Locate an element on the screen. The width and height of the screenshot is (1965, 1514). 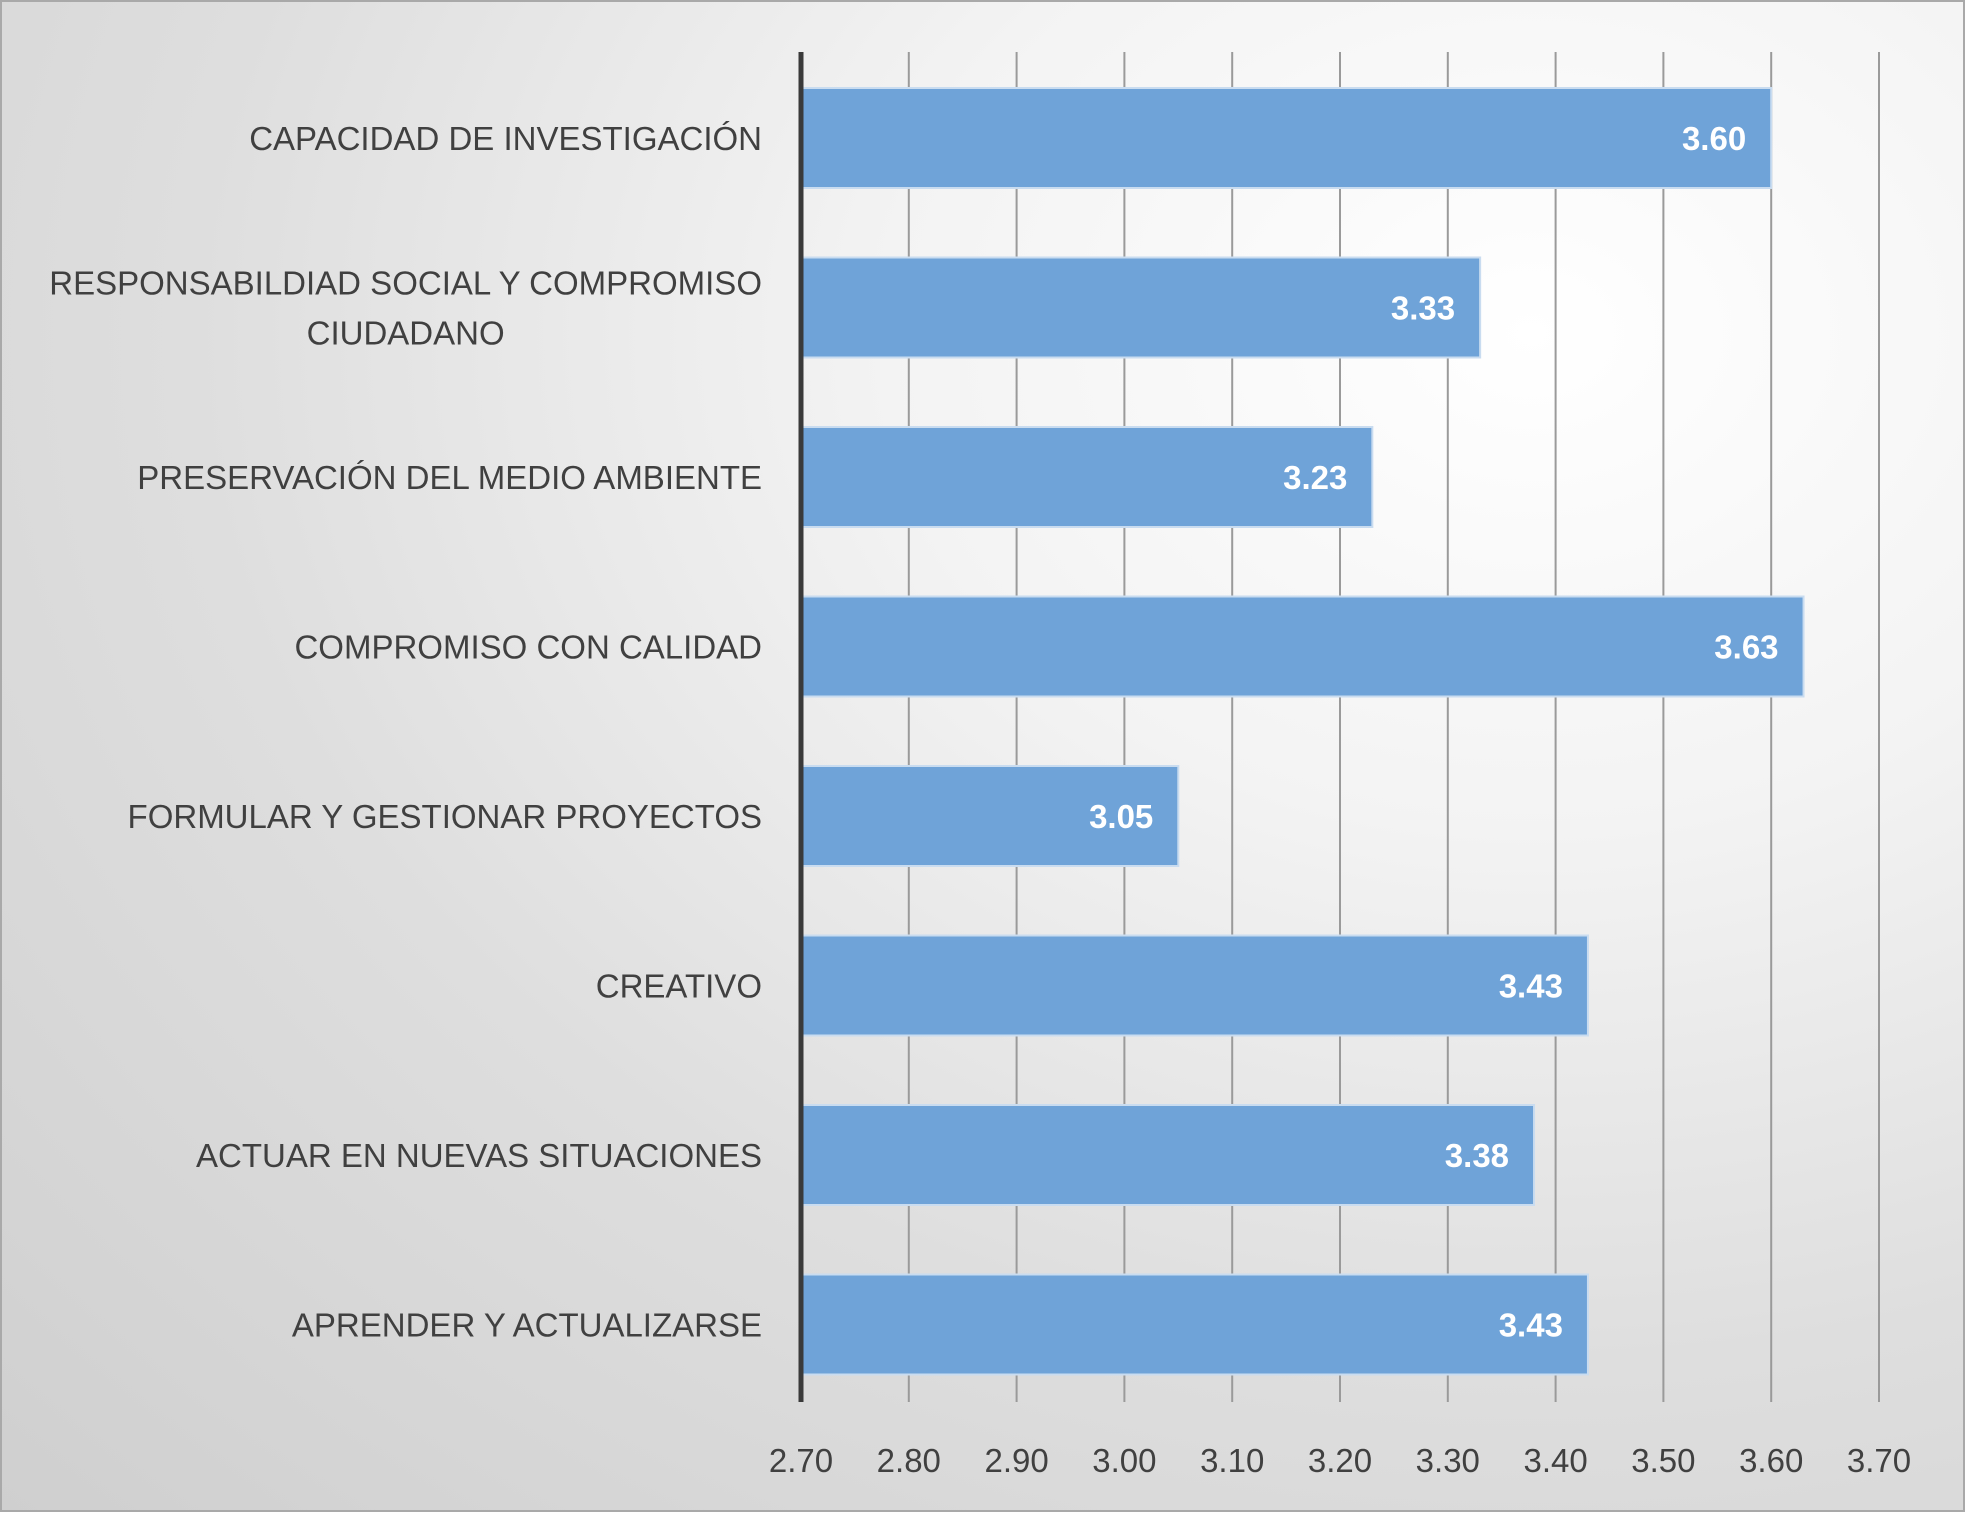
category-label: ACTUAR EN NUEVAS SITUACIONES is located at coordinates (479, 1155).